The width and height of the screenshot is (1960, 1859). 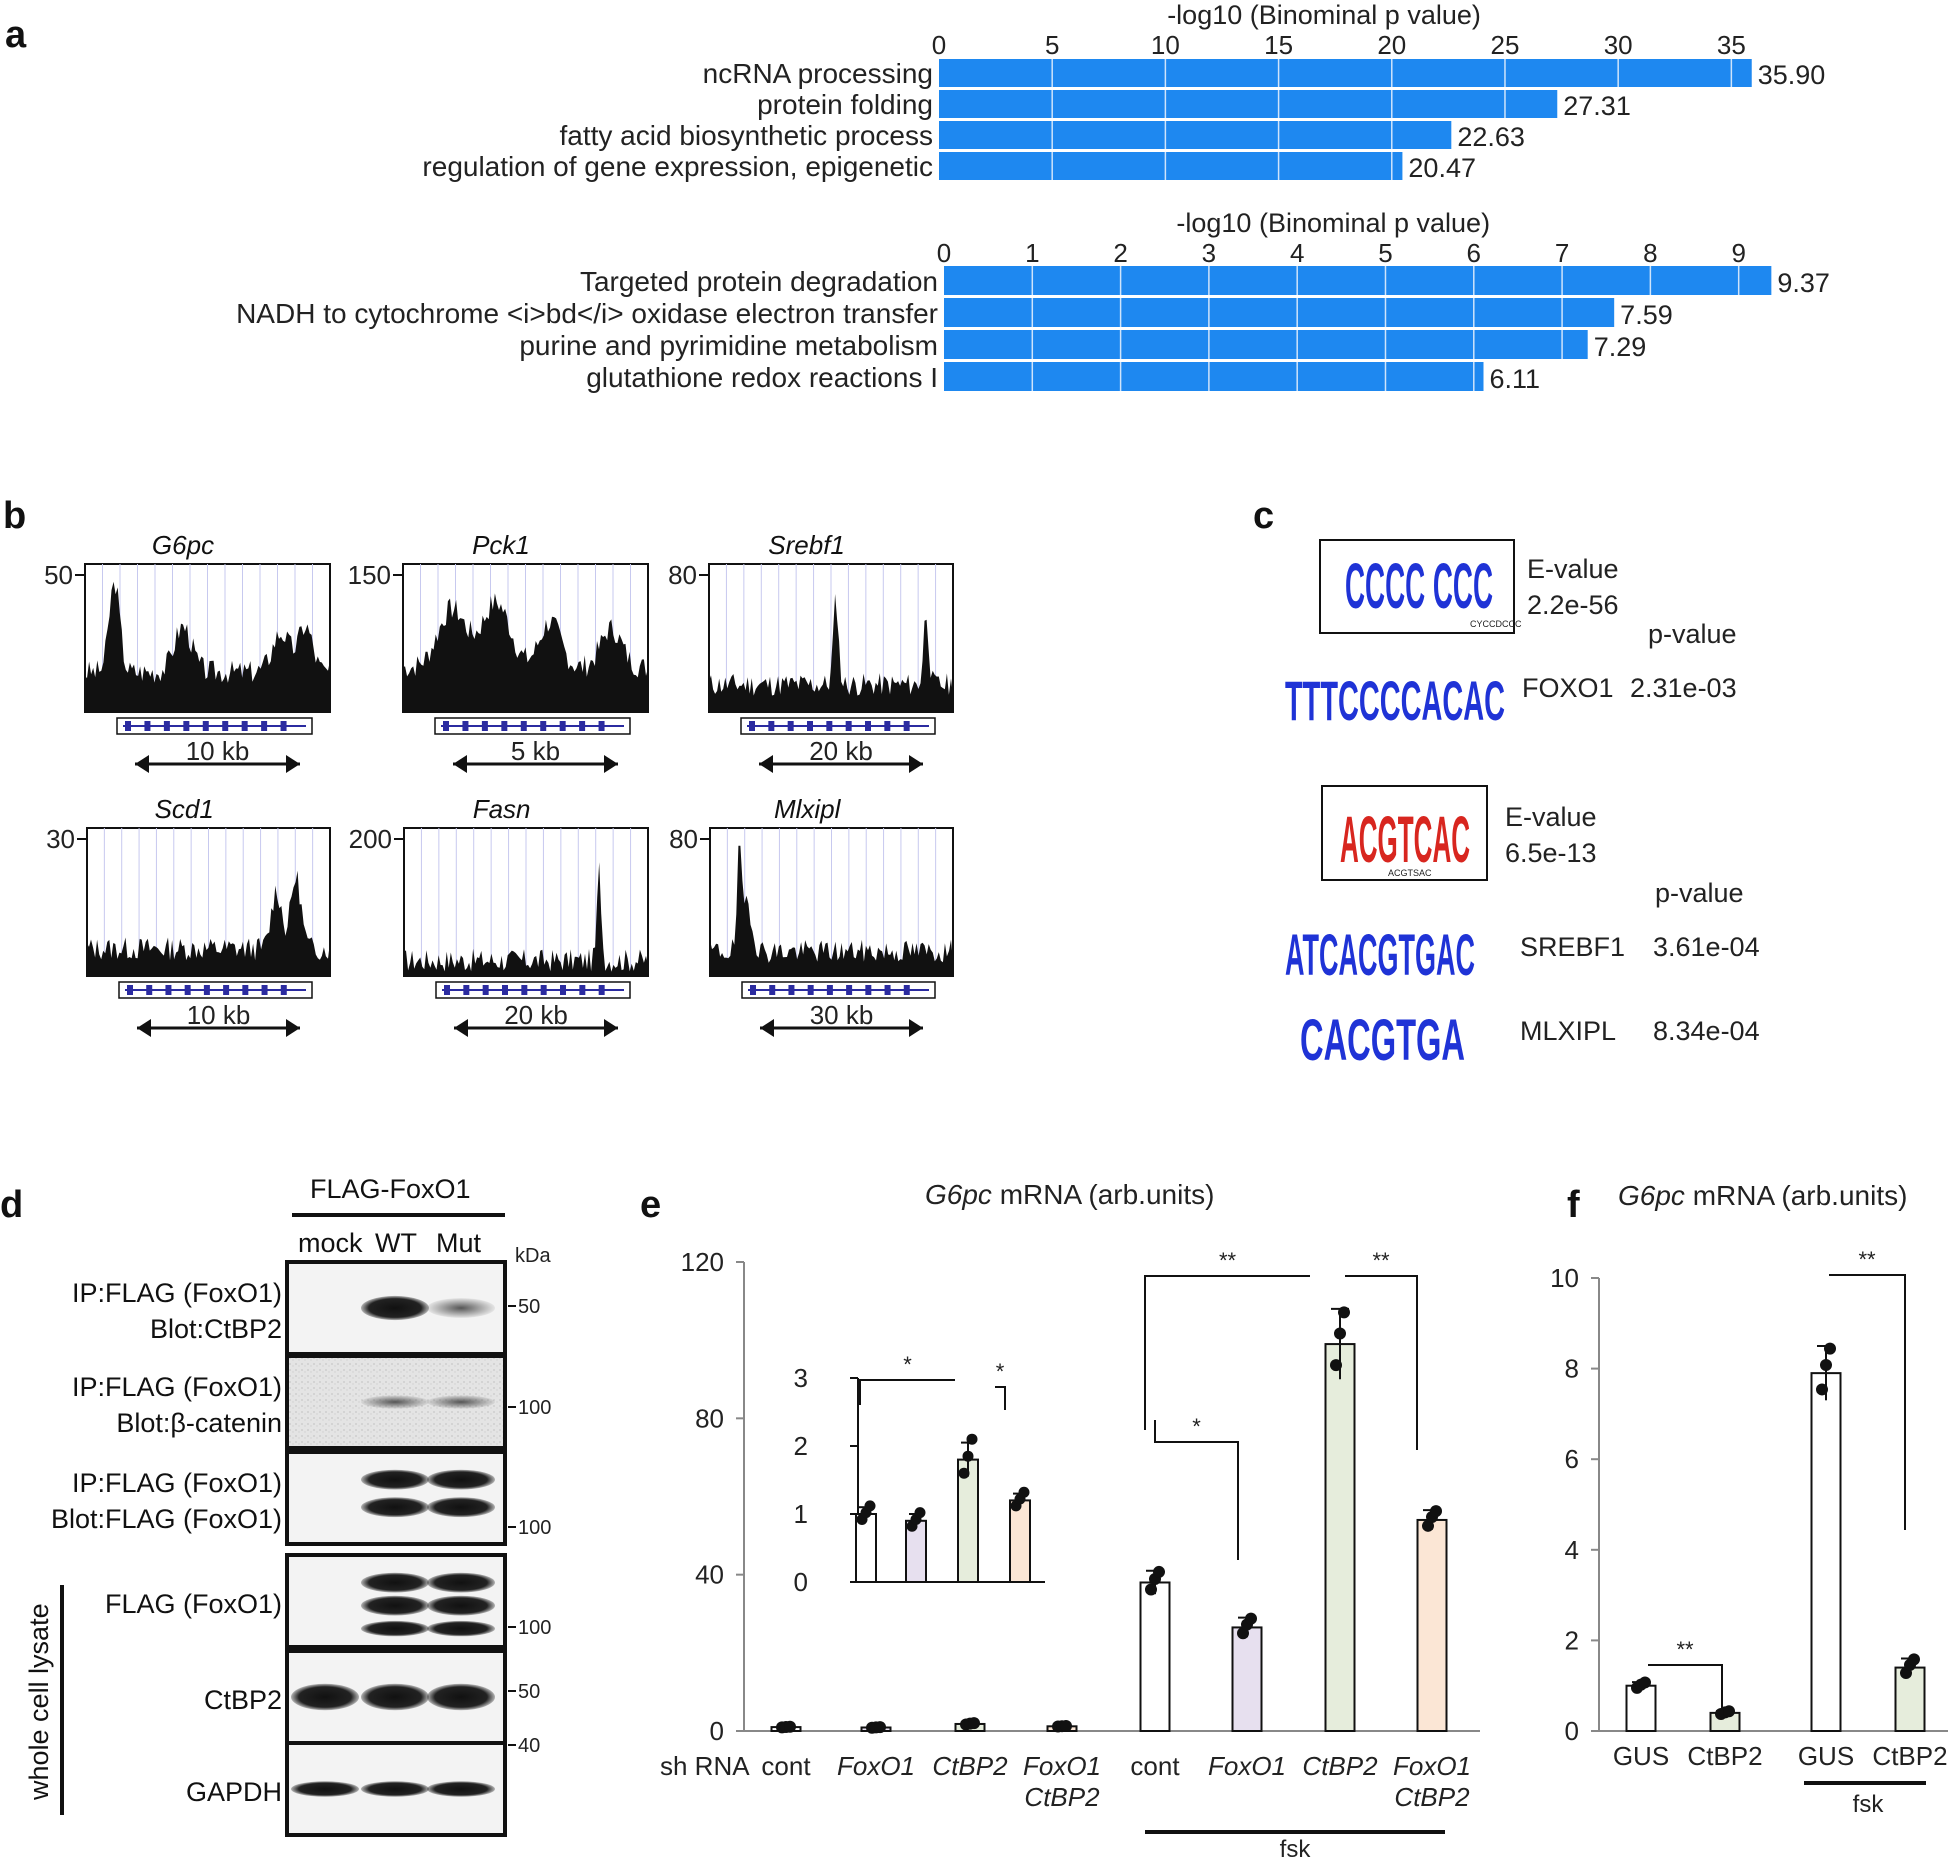 I want to click on category-label: protein folding, so click(x=845, y=104).